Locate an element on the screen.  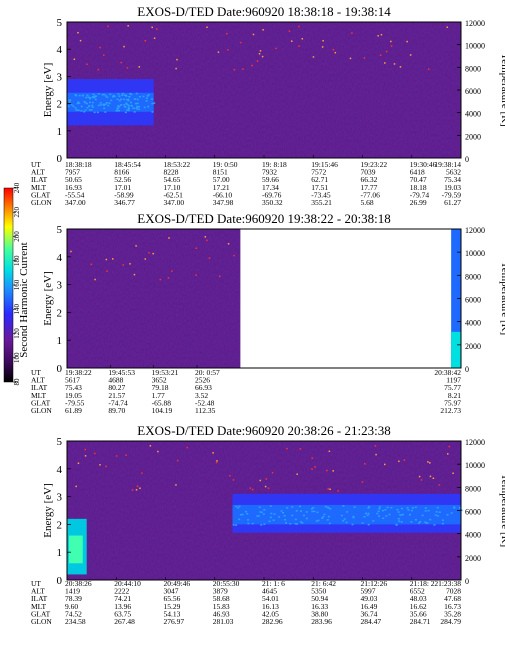
colorbar-tick-label: 140 is located at coordinates (17, 309).